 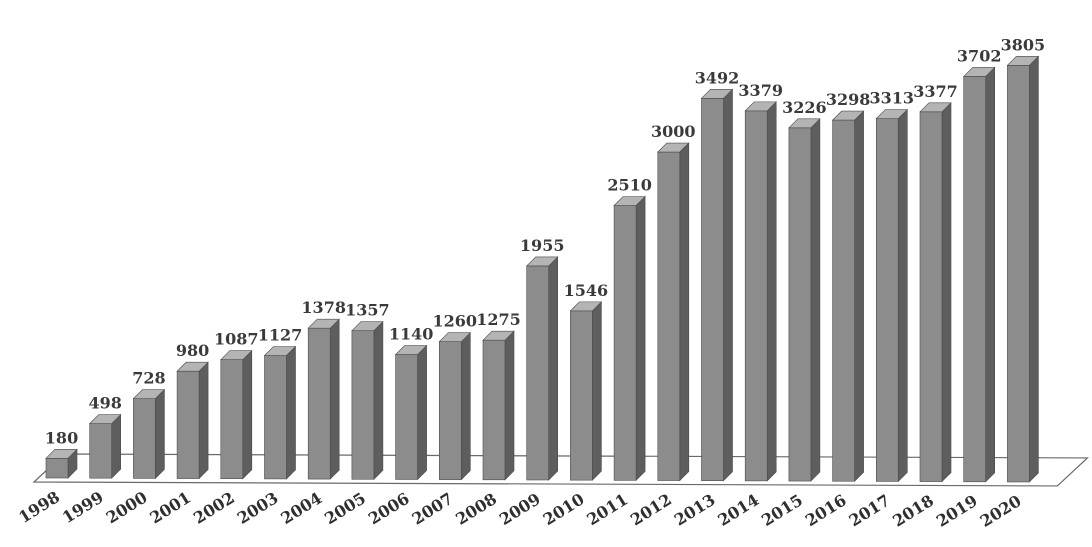 I want to click on x-tick-label: 2007, so click(x=433, y=509).